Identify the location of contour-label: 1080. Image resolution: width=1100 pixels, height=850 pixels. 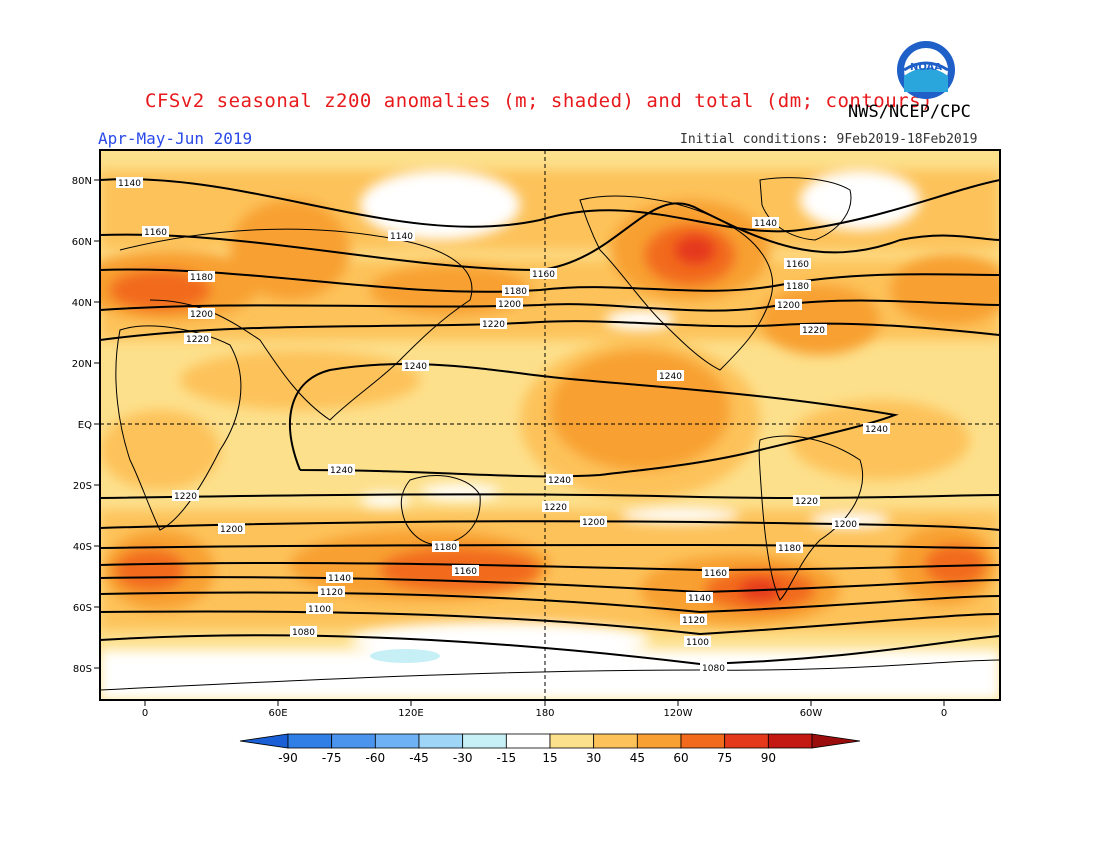
(303, 632).